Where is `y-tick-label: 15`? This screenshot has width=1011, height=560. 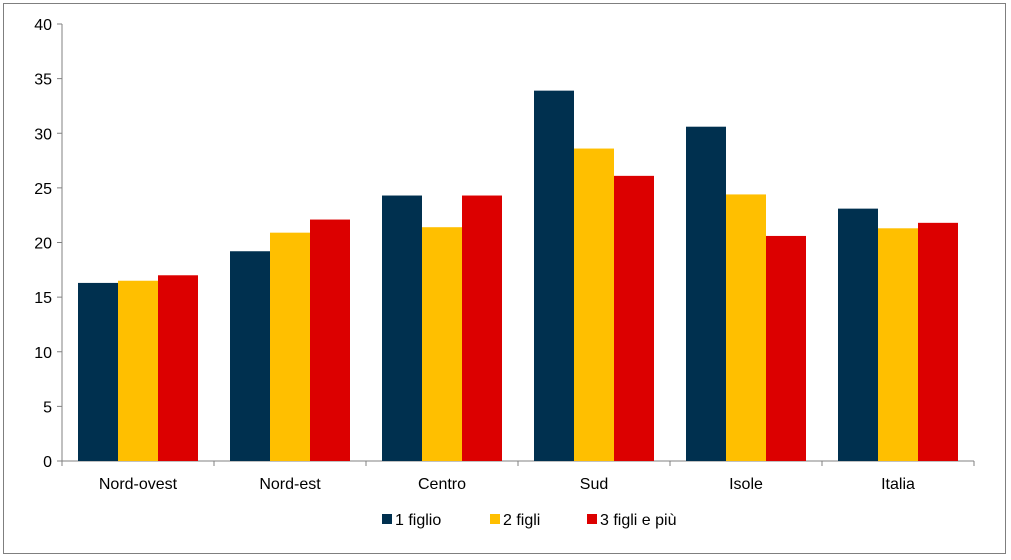 y-tick-label: 15 is located at coordinates (43, 298).